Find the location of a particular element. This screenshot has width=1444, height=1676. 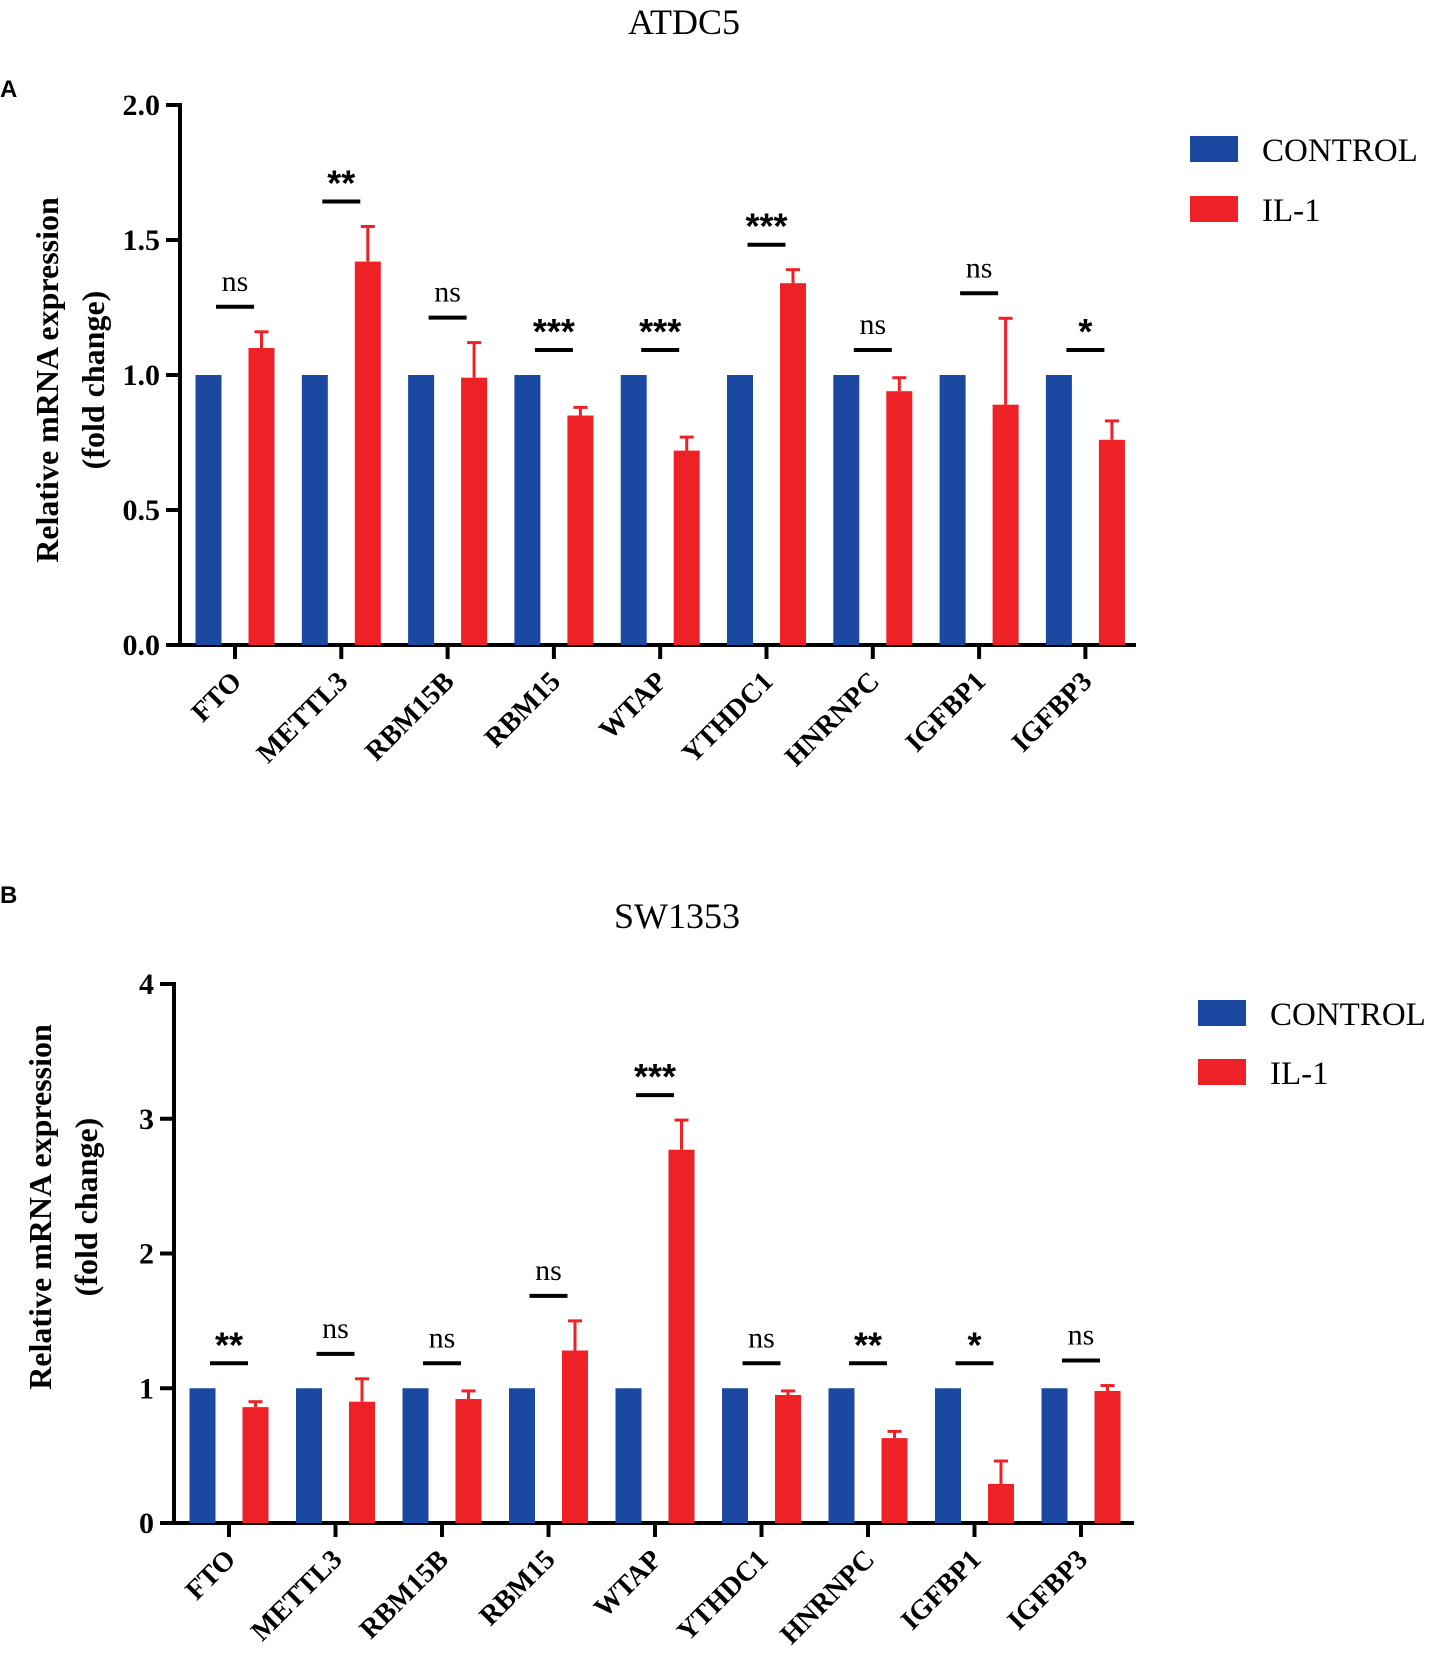

y-tick-label: 1.0 is located at coordinates (142, 375).